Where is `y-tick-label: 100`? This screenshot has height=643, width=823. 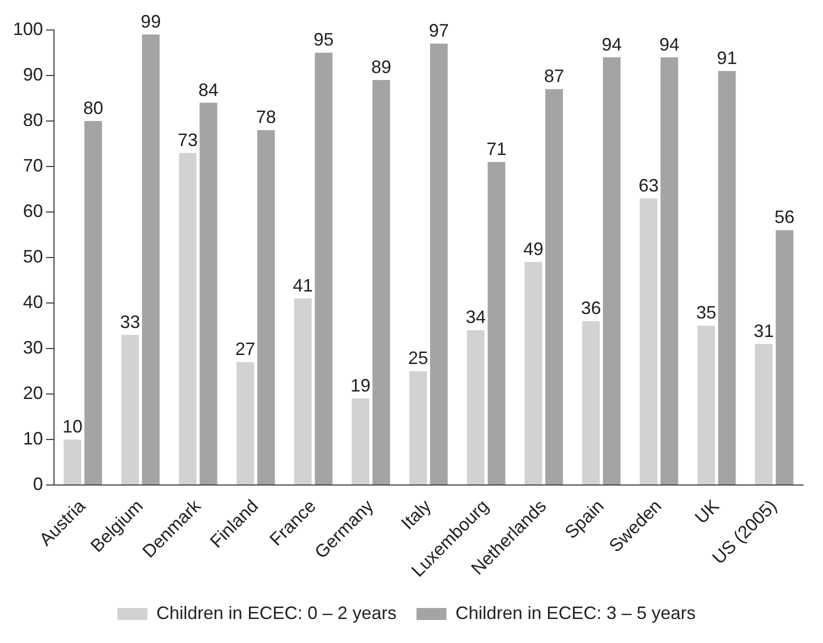
y-tick-label: 100 is located at coordinates (28, 28).